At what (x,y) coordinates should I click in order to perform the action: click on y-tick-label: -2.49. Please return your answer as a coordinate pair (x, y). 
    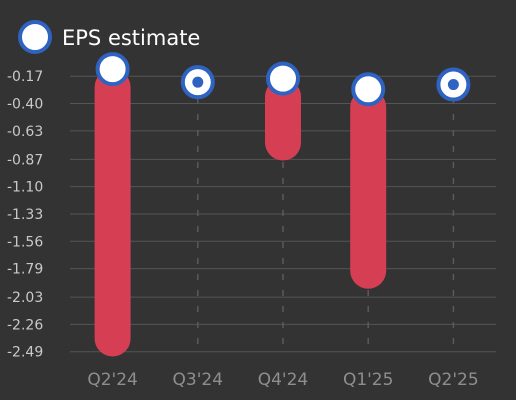
    Looking at the image, I should click on (25, 353).